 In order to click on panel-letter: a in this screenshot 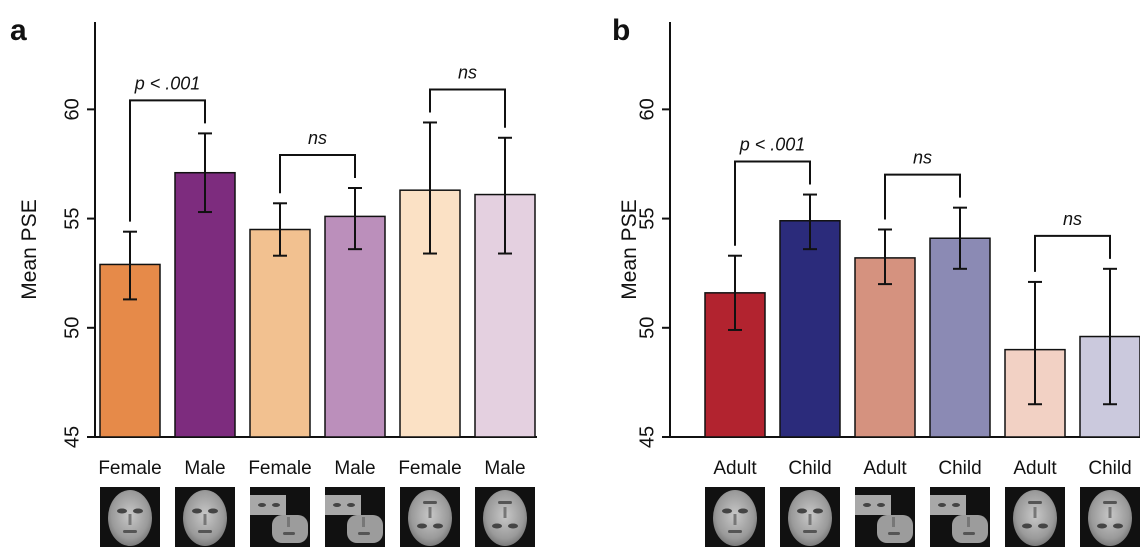, I will do `click(18, 30)`.